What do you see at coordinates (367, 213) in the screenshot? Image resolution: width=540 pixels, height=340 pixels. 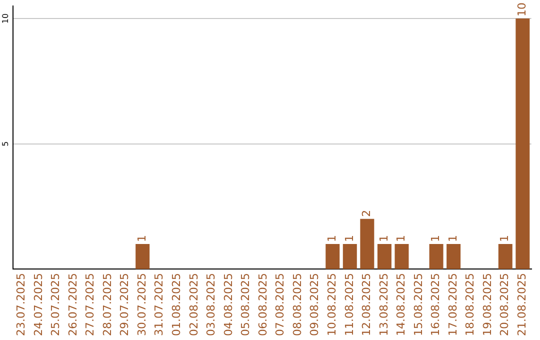 I see `data-label: 2` at bounding box center [367, 213].